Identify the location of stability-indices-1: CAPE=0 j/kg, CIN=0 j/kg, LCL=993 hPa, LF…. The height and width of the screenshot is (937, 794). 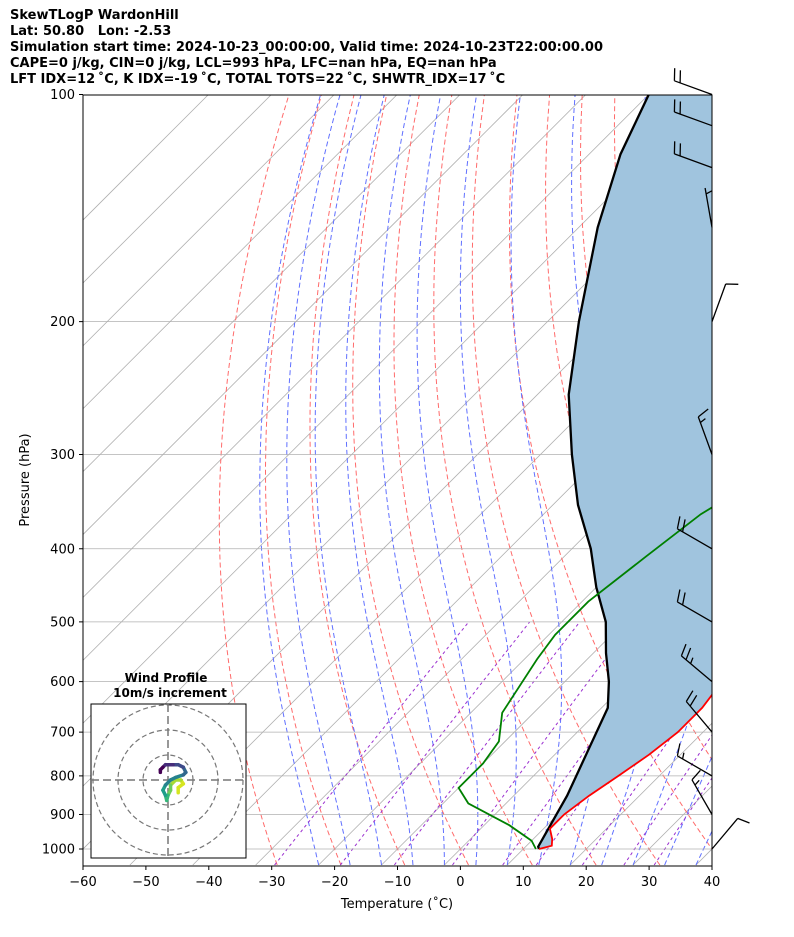
(253, 63).